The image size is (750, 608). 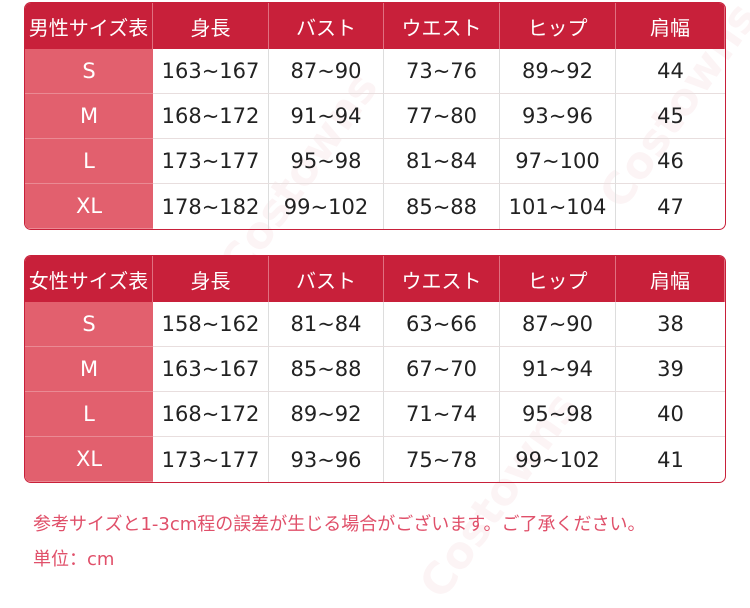 What do you see at coordinates (211, 324) in the screenshot?
I see `table-cell: 158~162` at bounding box center [211, 324].